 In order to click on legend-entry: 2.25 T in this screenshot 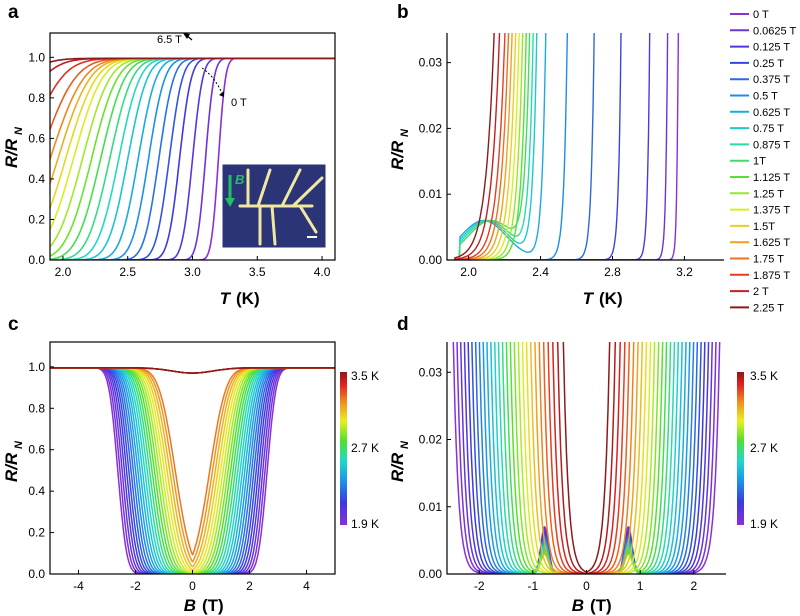, I will do `click(768, 308)`.